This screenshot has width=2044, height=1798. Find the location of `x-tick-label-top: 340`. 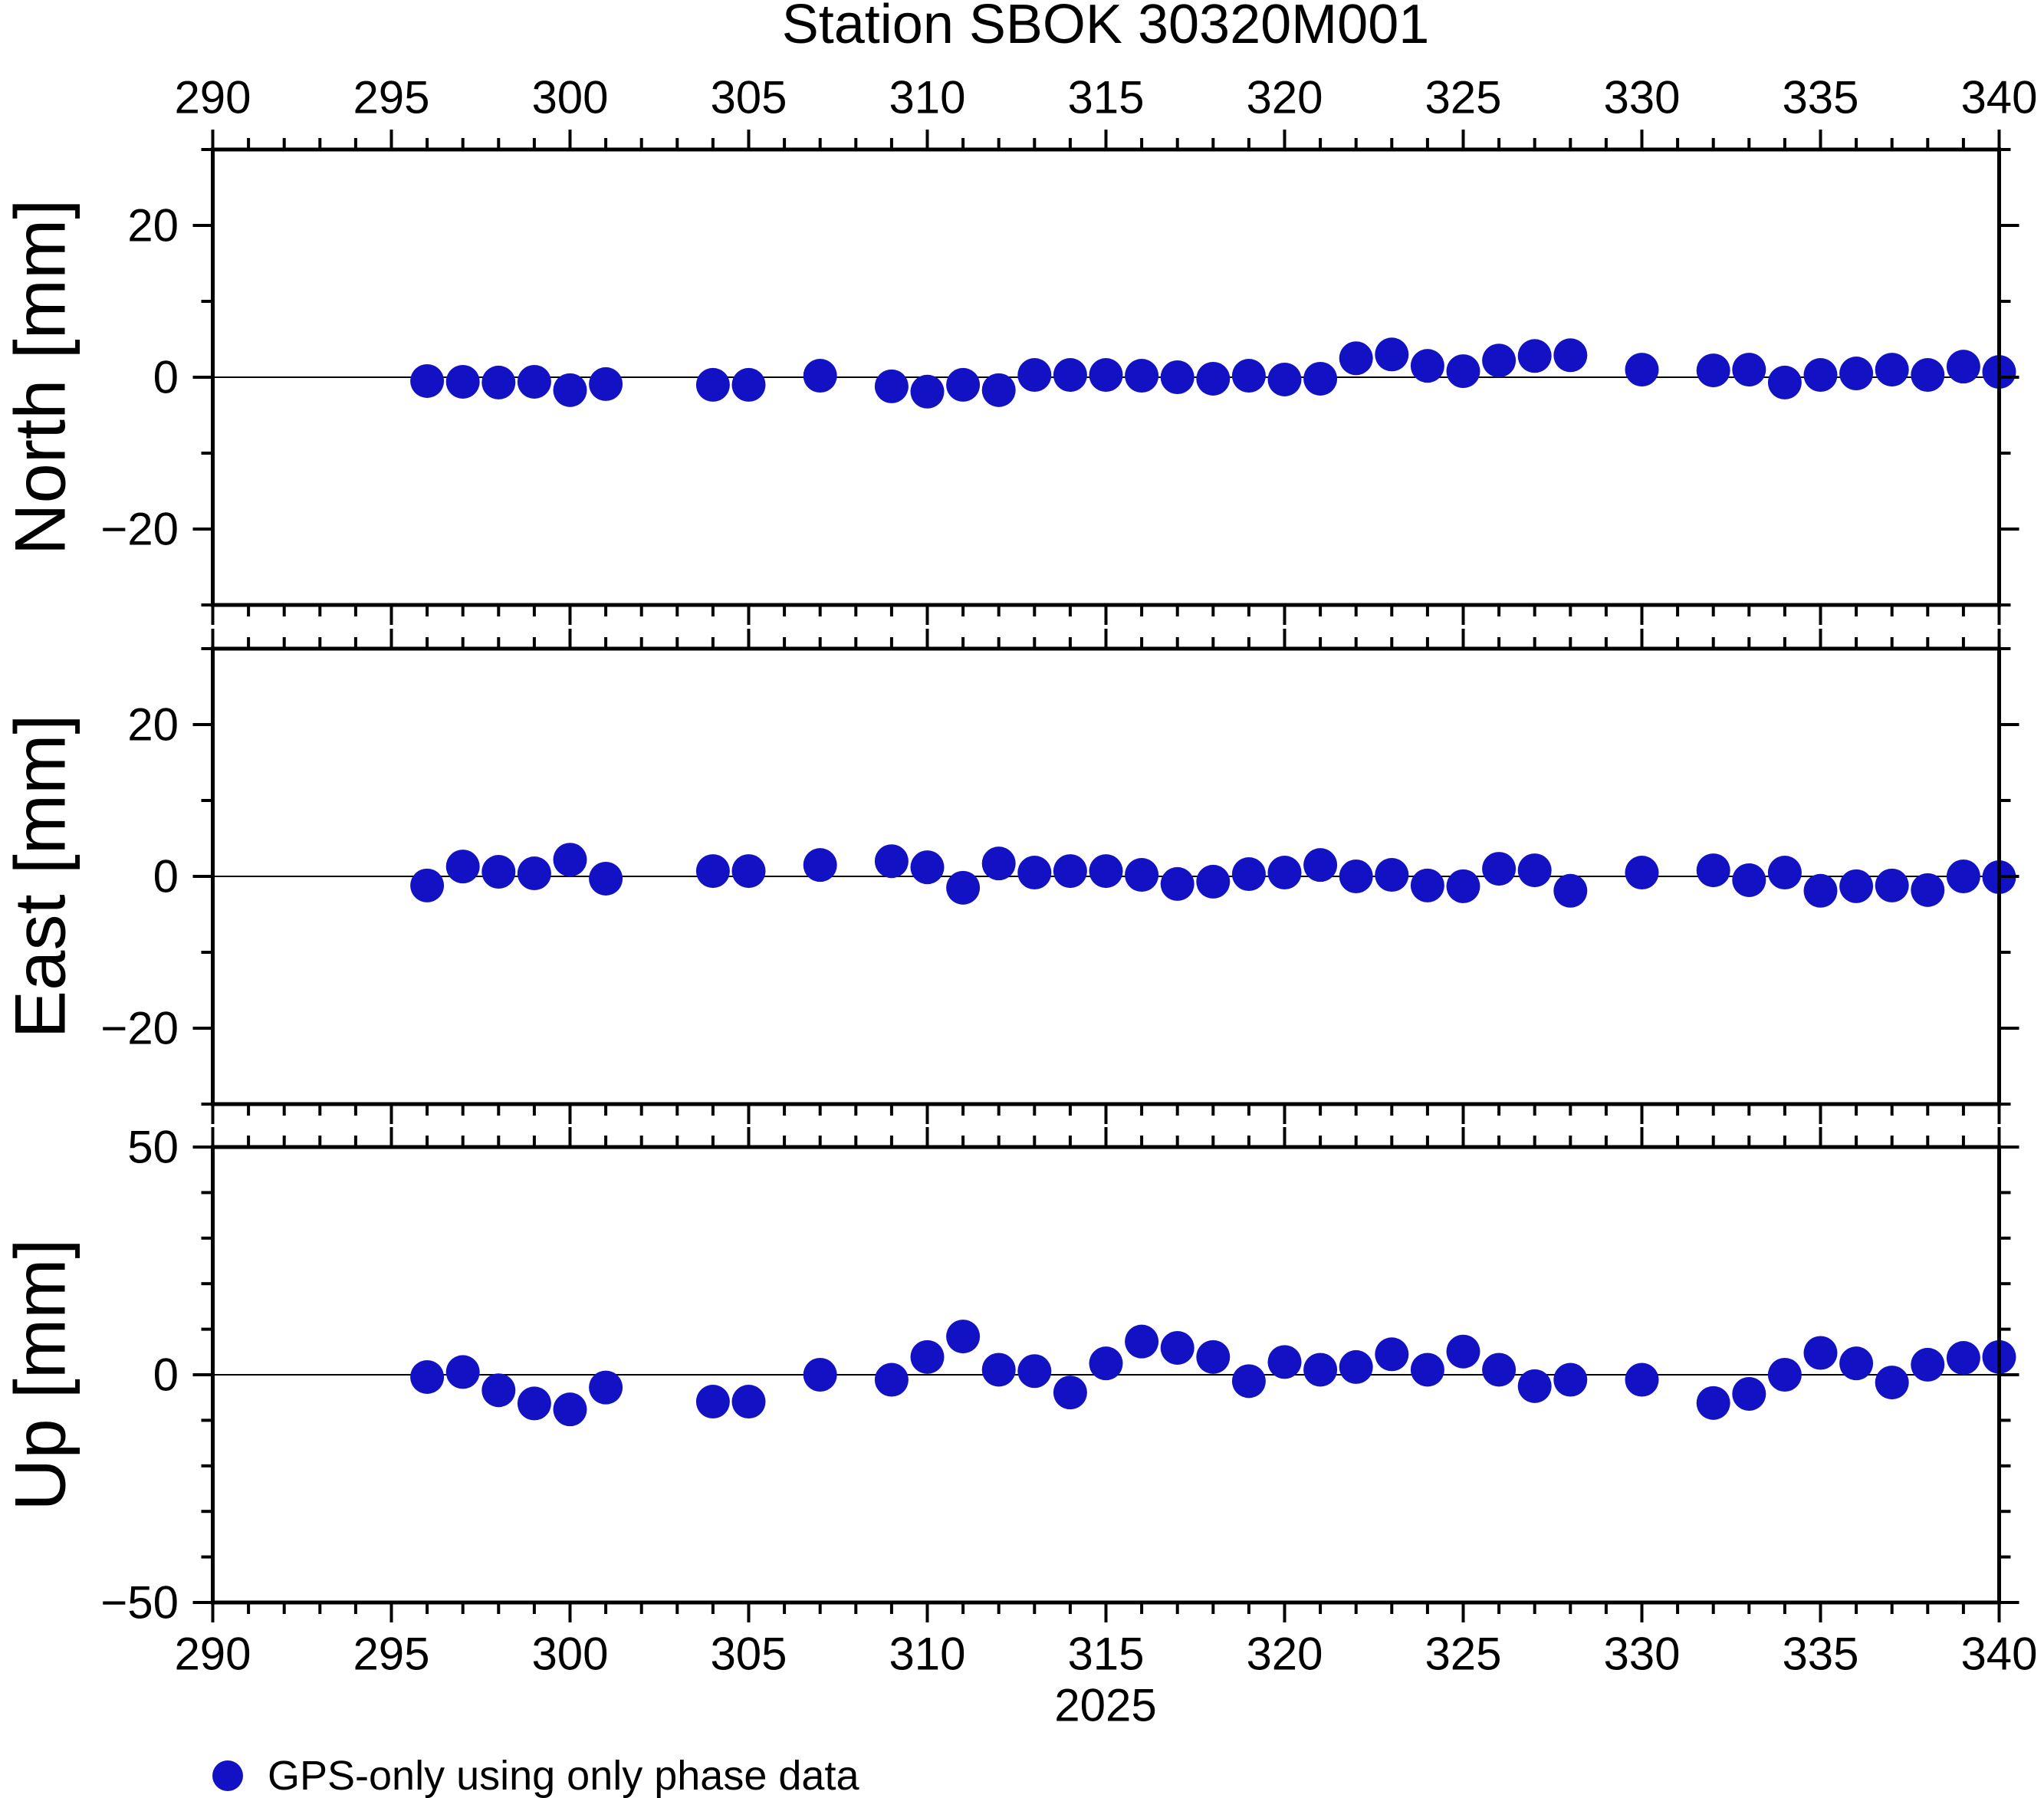

x-tick-label-top: 340 is located at coordinates (1999, 98).